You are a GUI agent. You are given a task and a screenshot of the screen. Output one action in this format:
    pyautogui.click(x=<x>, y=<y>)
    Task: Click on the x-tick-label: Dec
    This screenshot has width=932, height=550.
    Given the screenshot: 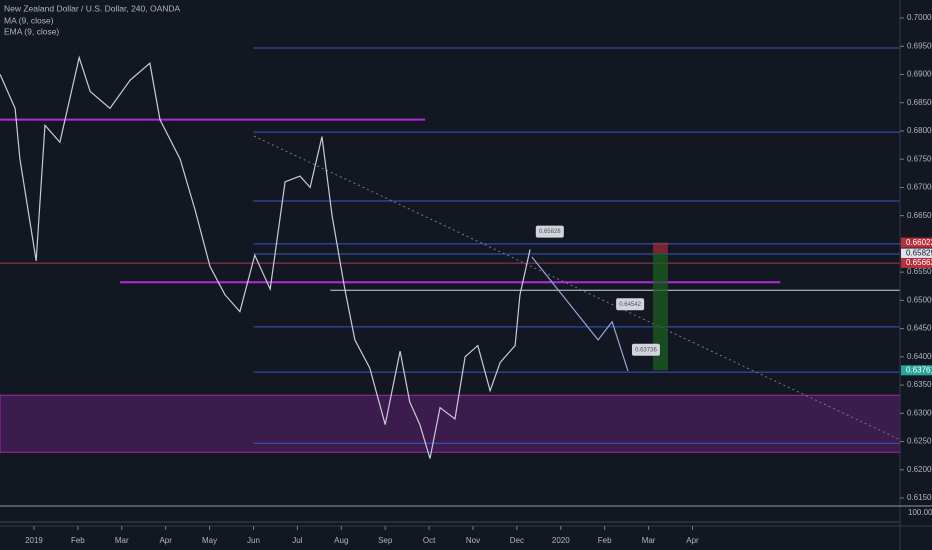 What is the action you would take?
    pyautogui.click(x=517, y=540)
    